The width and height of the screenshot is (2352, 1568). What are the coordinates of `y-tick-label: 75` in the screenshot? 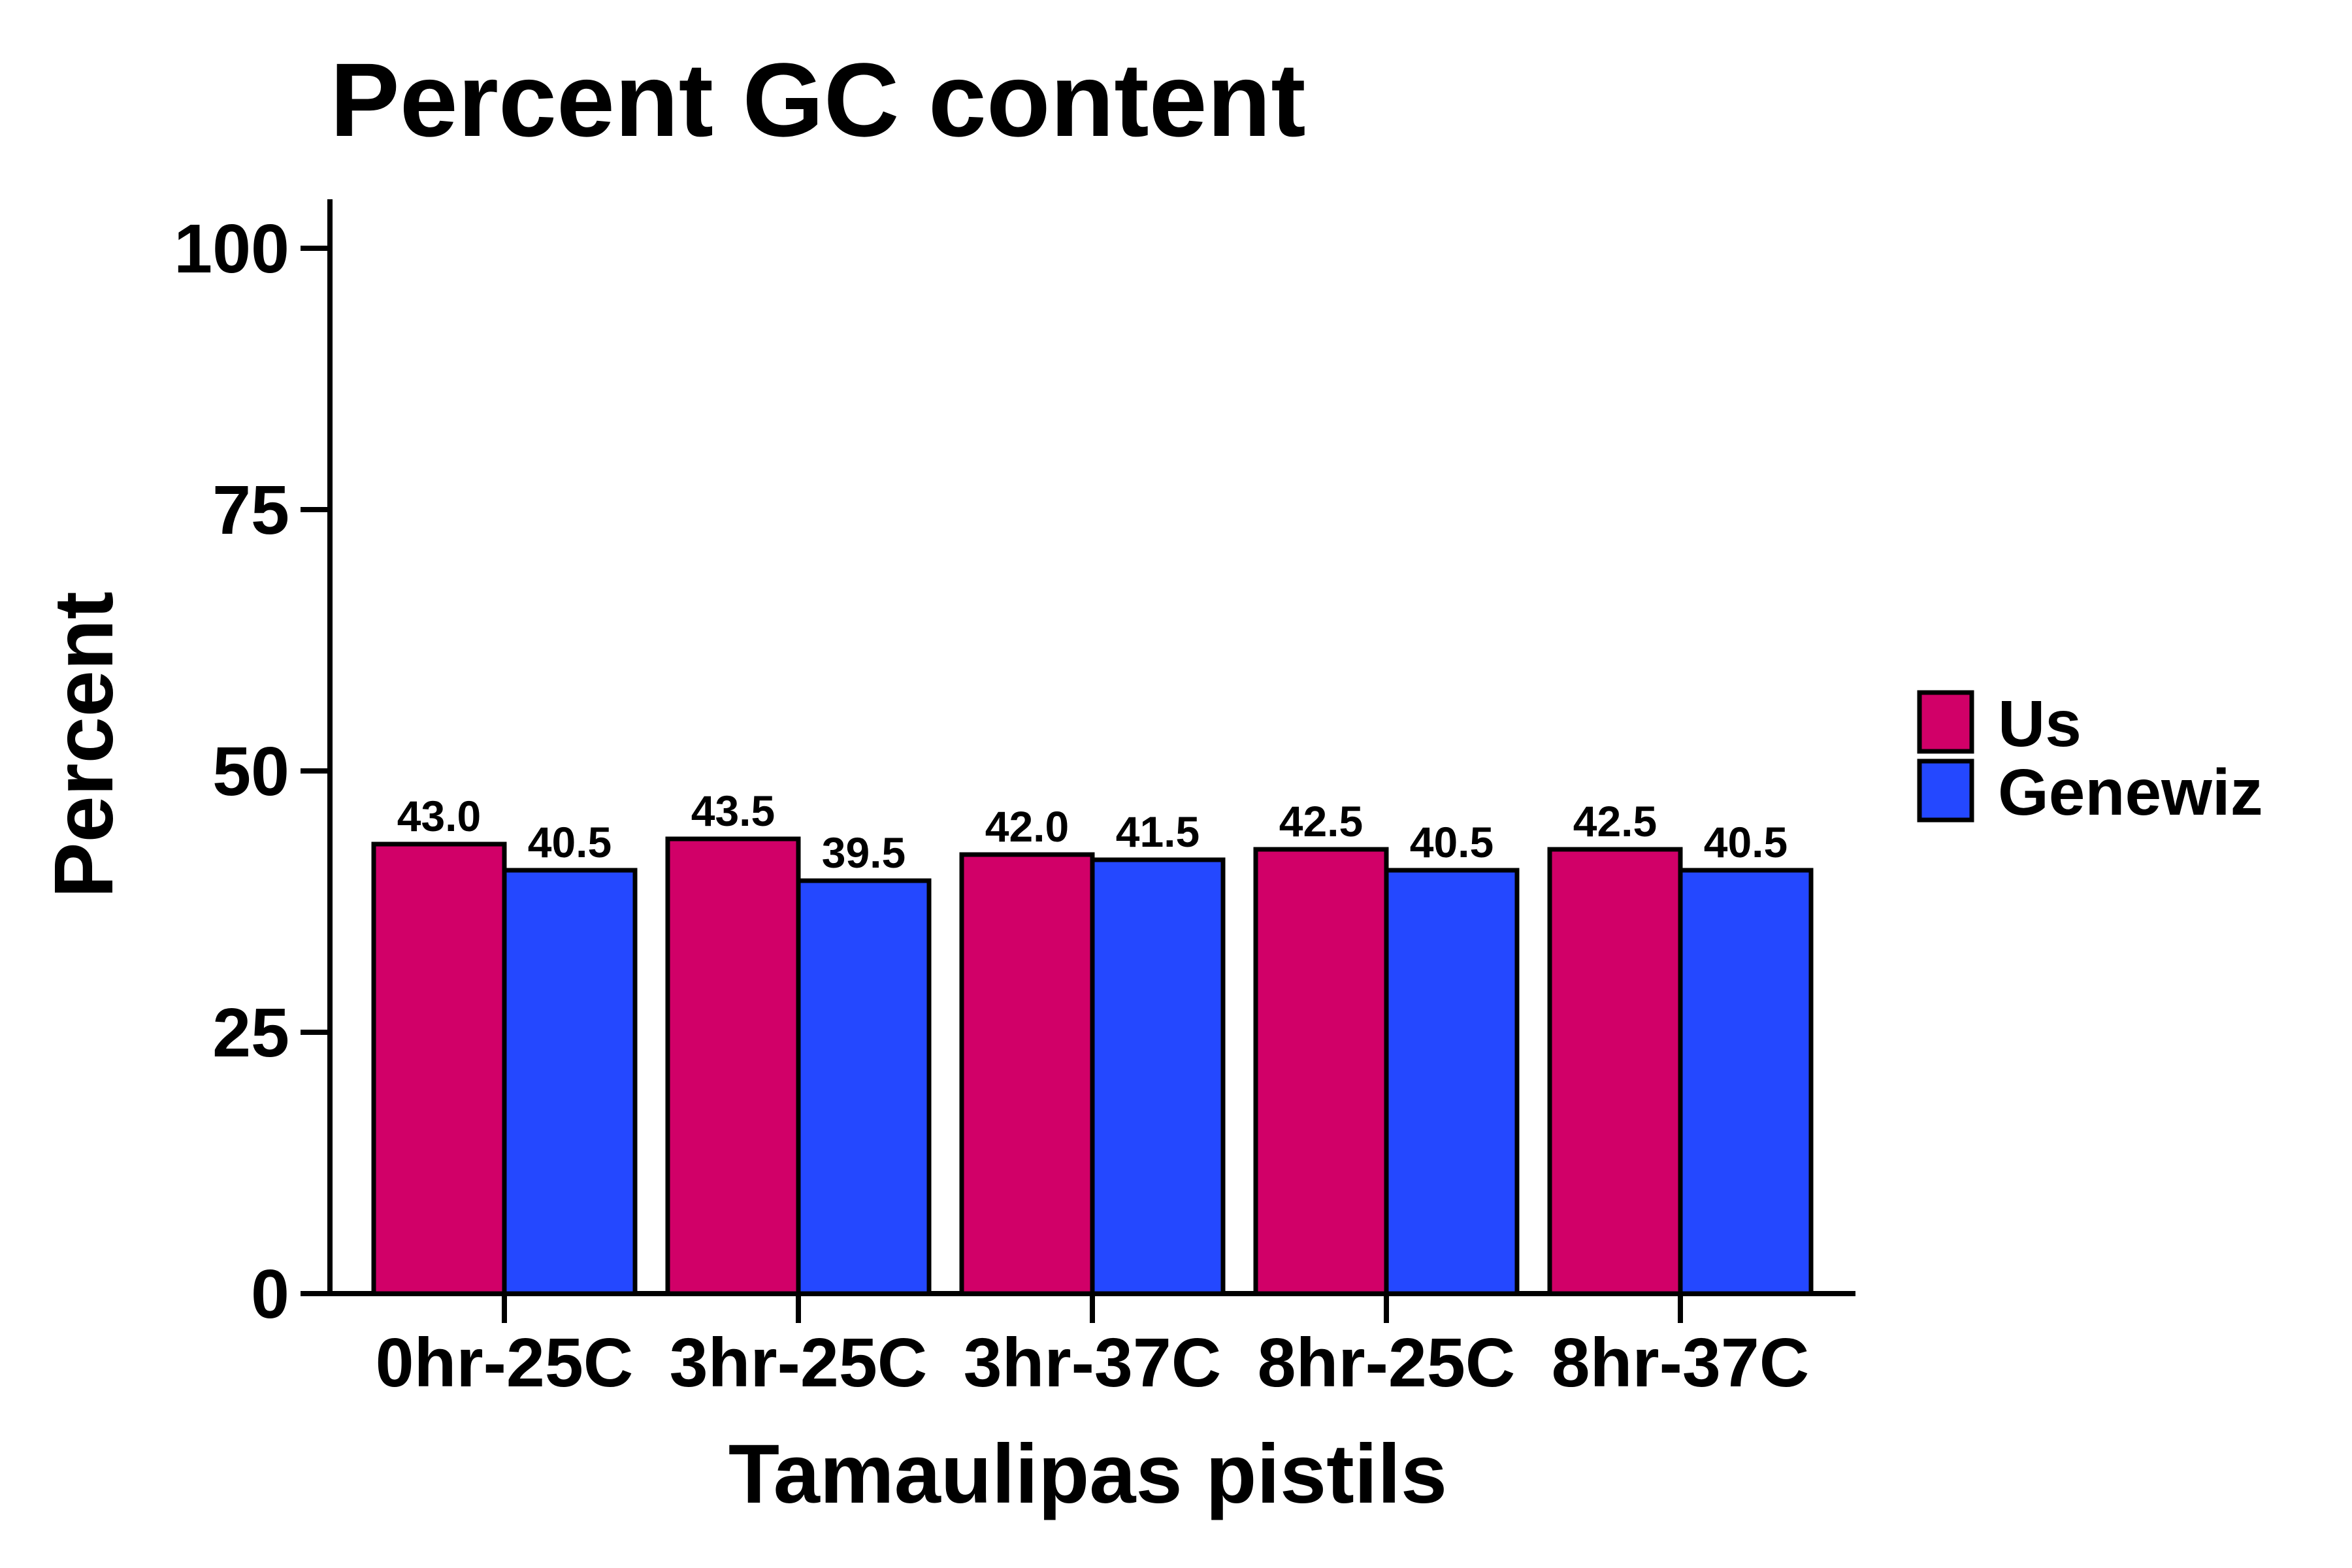 It's located at (250, 510).